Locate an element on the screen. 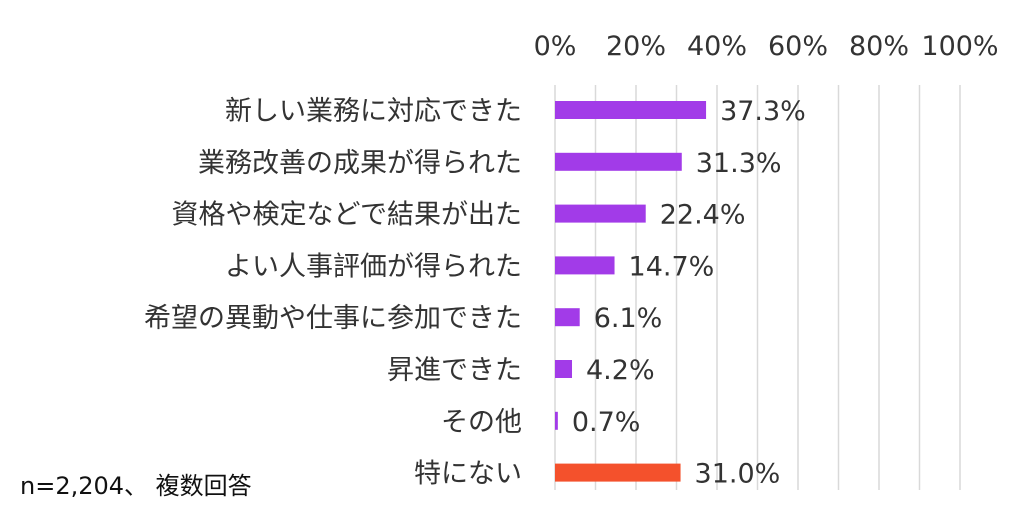 The width and height of the screenshot is (1024, 515). data-label: 22.4% is located at coordinates (703, 215).